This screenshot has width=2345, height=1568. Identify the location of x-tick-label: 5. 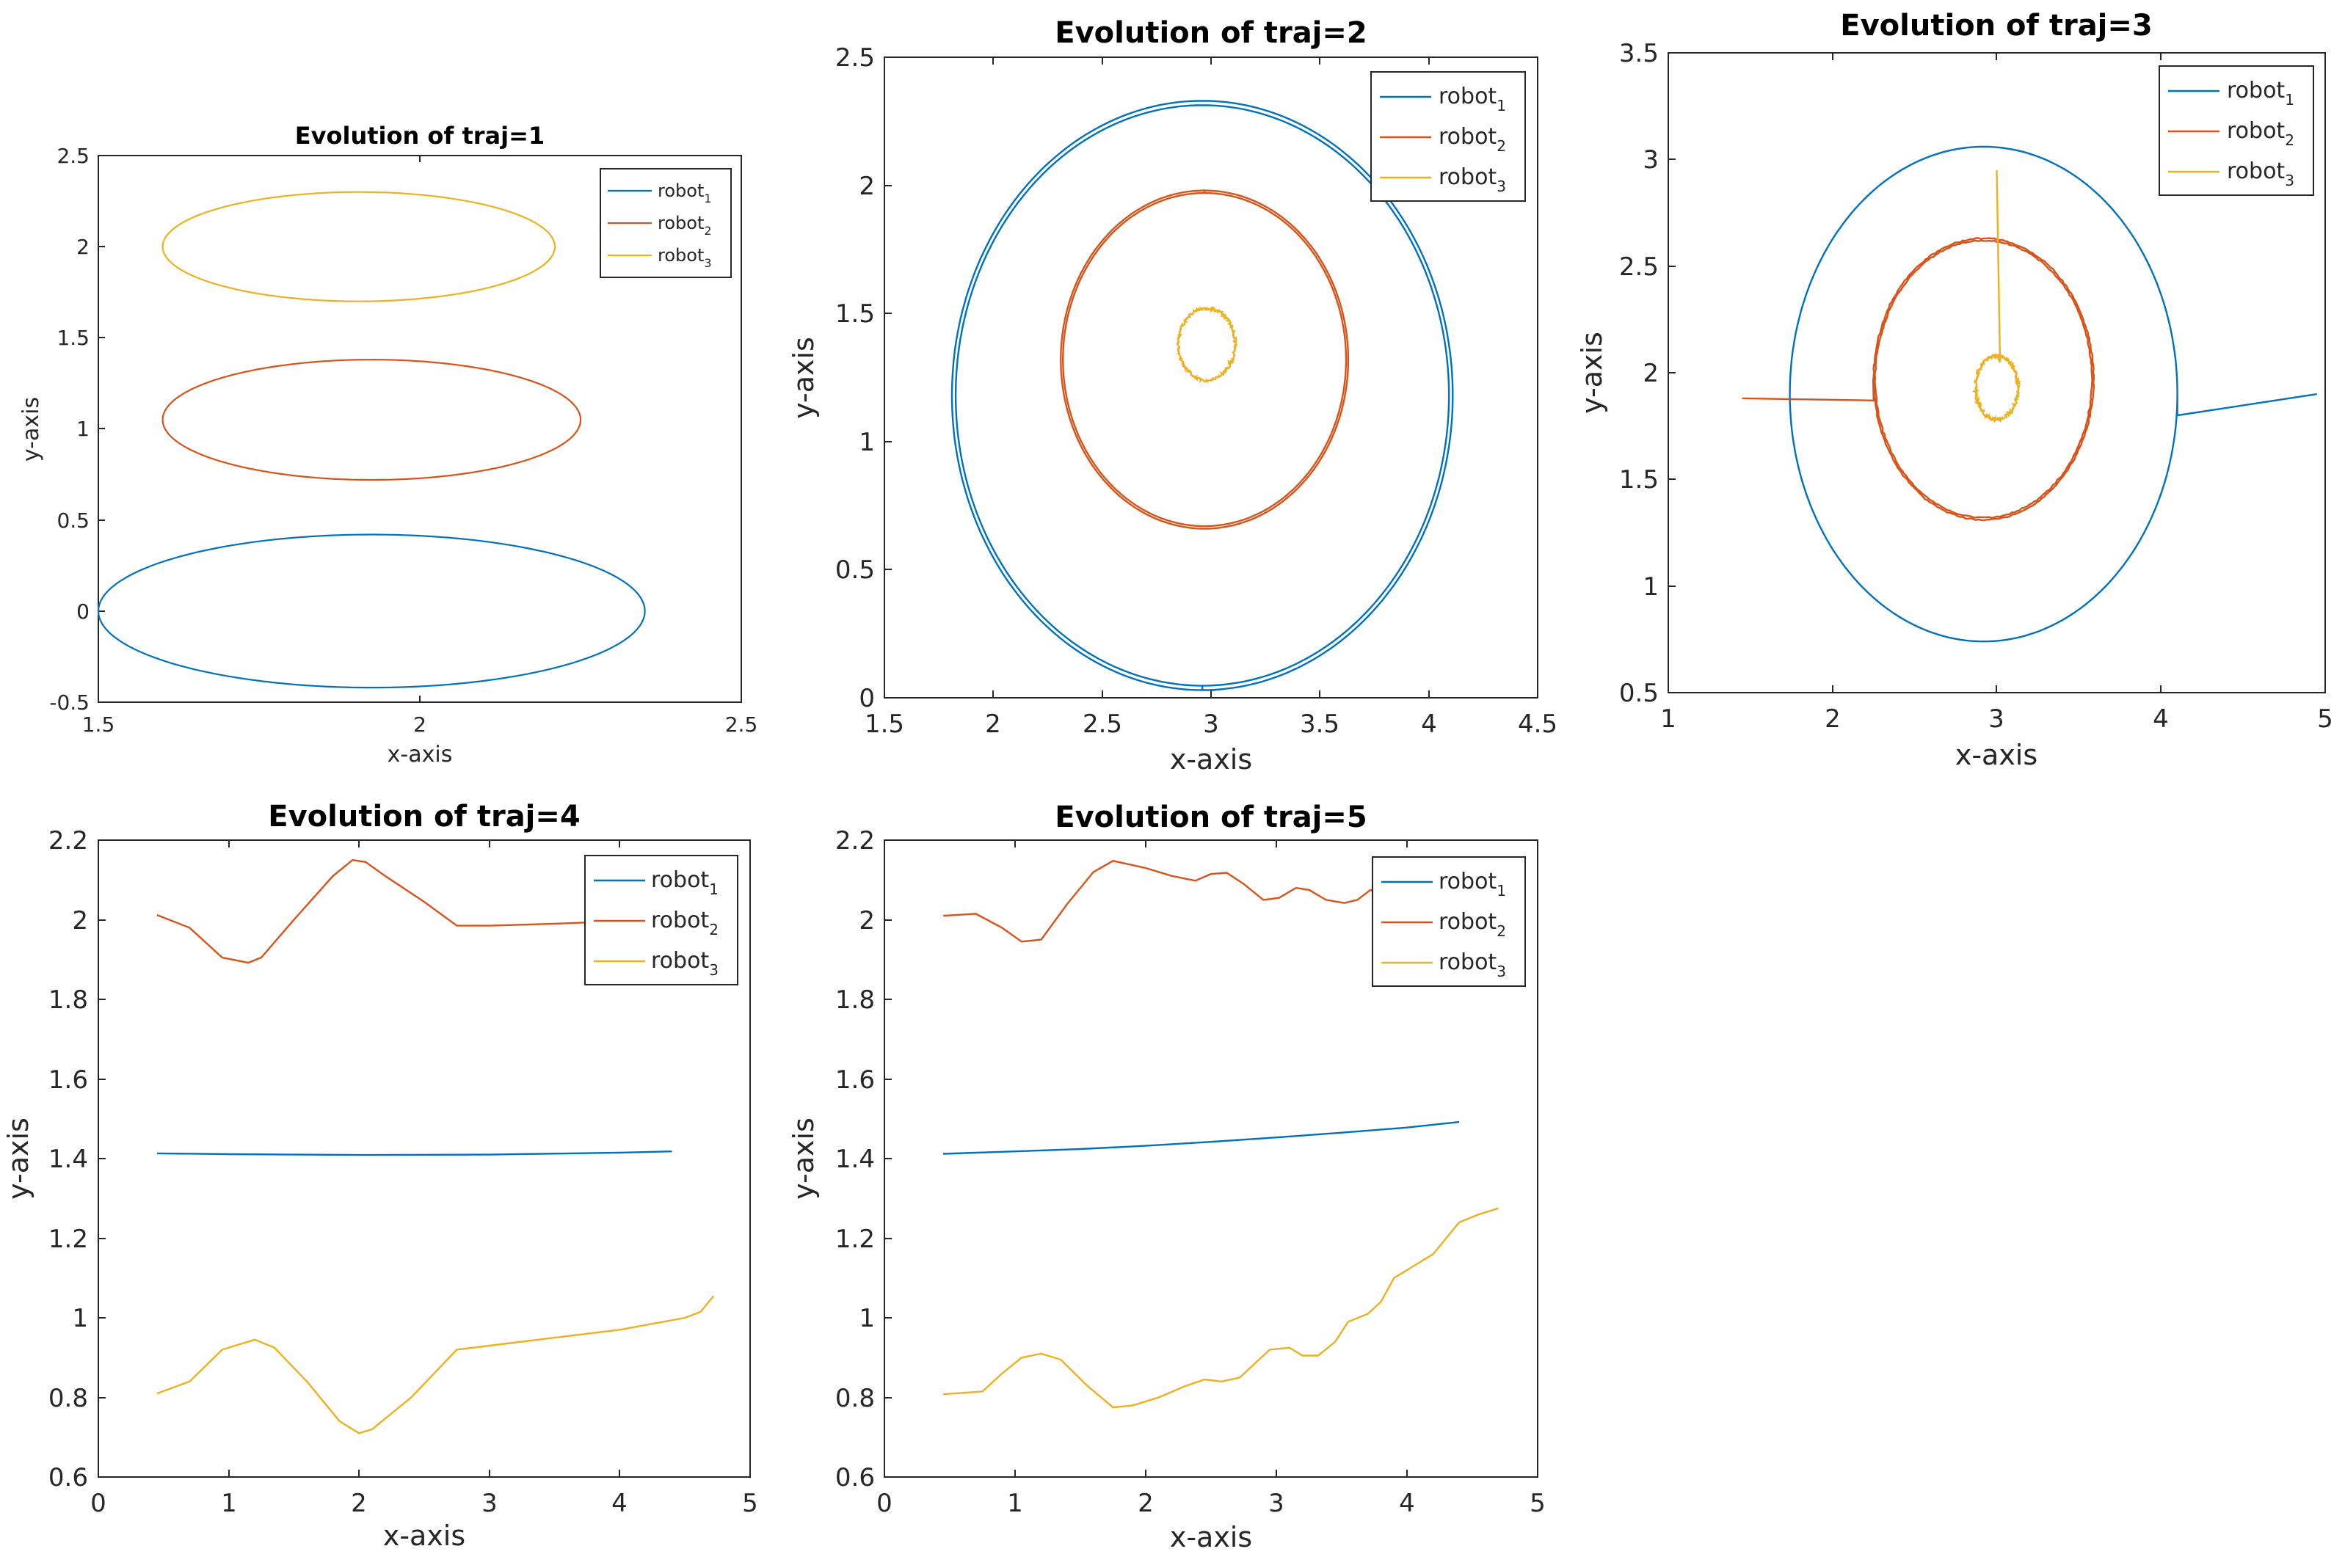
(1538, 1504).